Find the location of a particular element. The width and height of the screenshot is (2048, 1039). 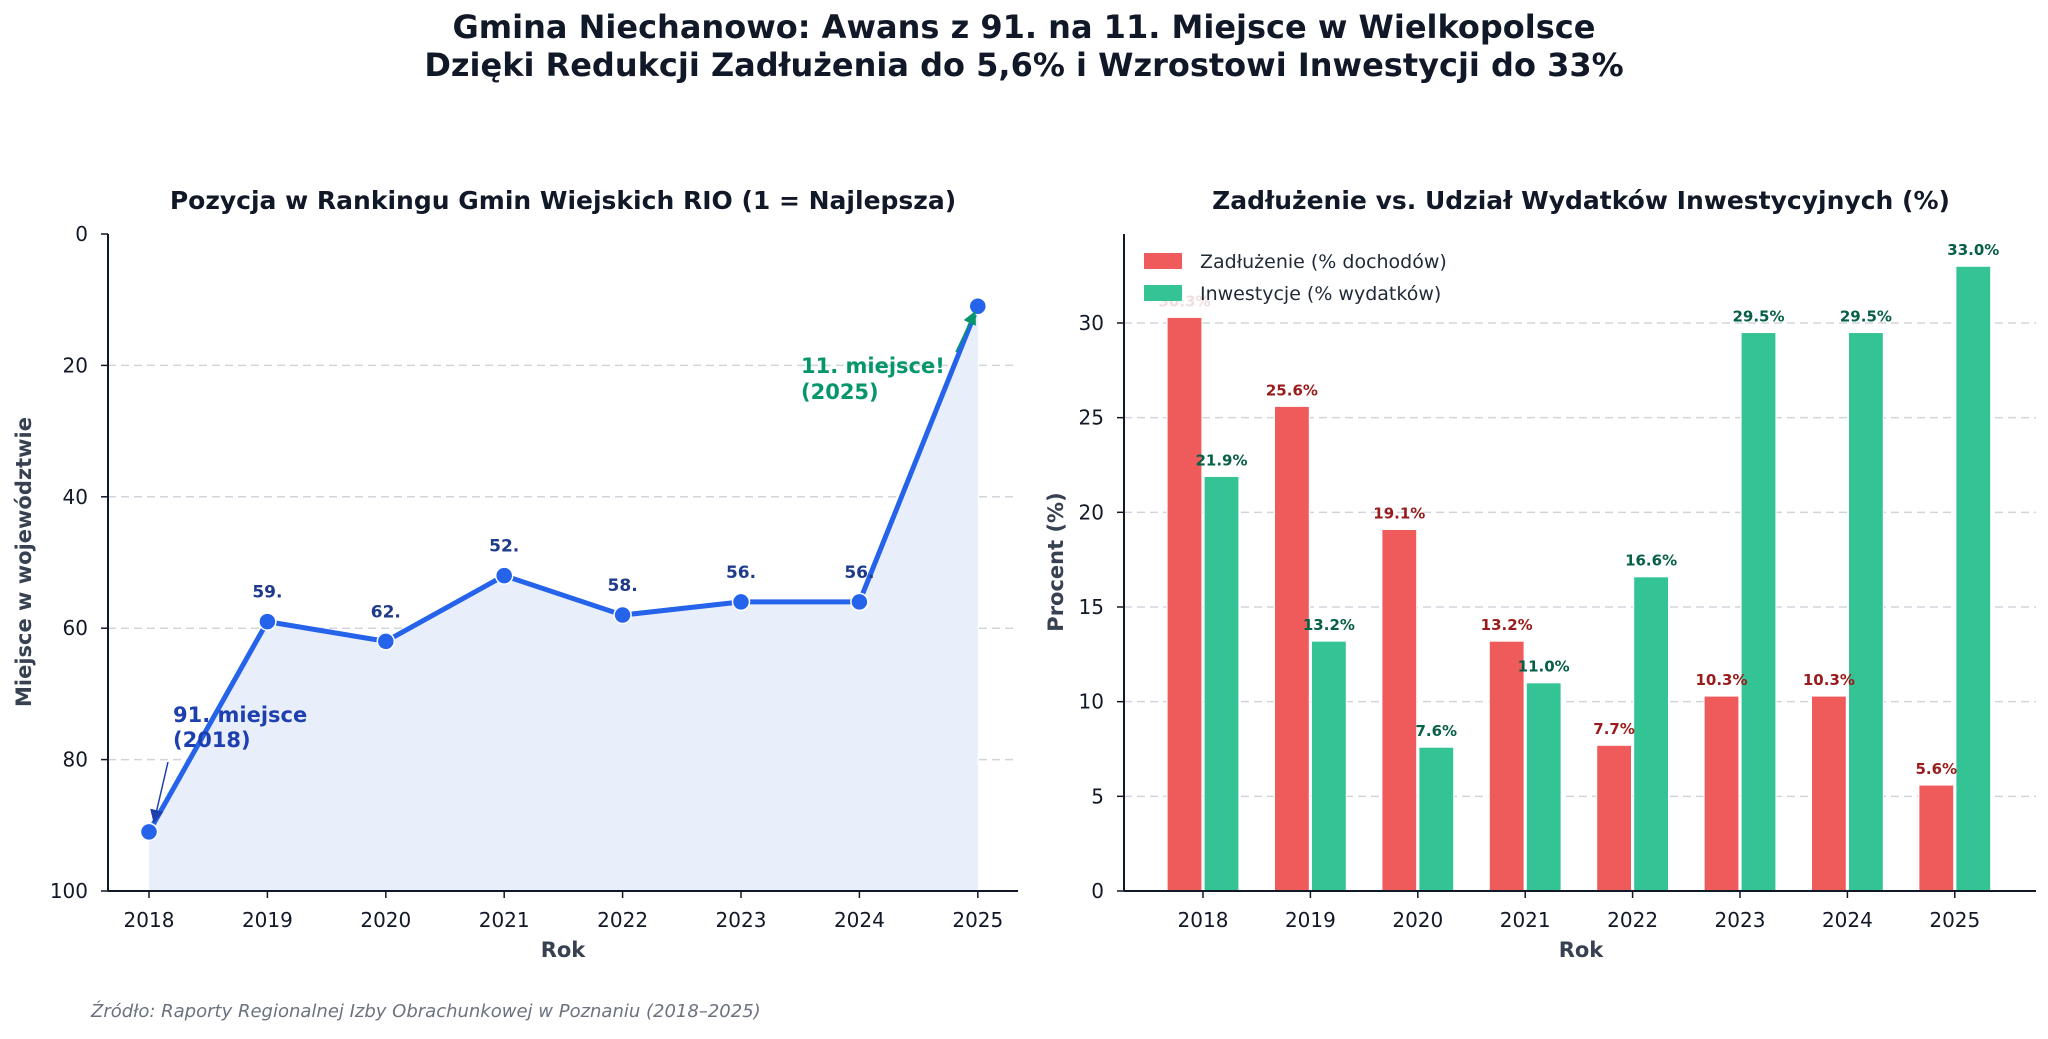

end-annotation-line1: 11. miejsce! is located at coordinates (873, 366).